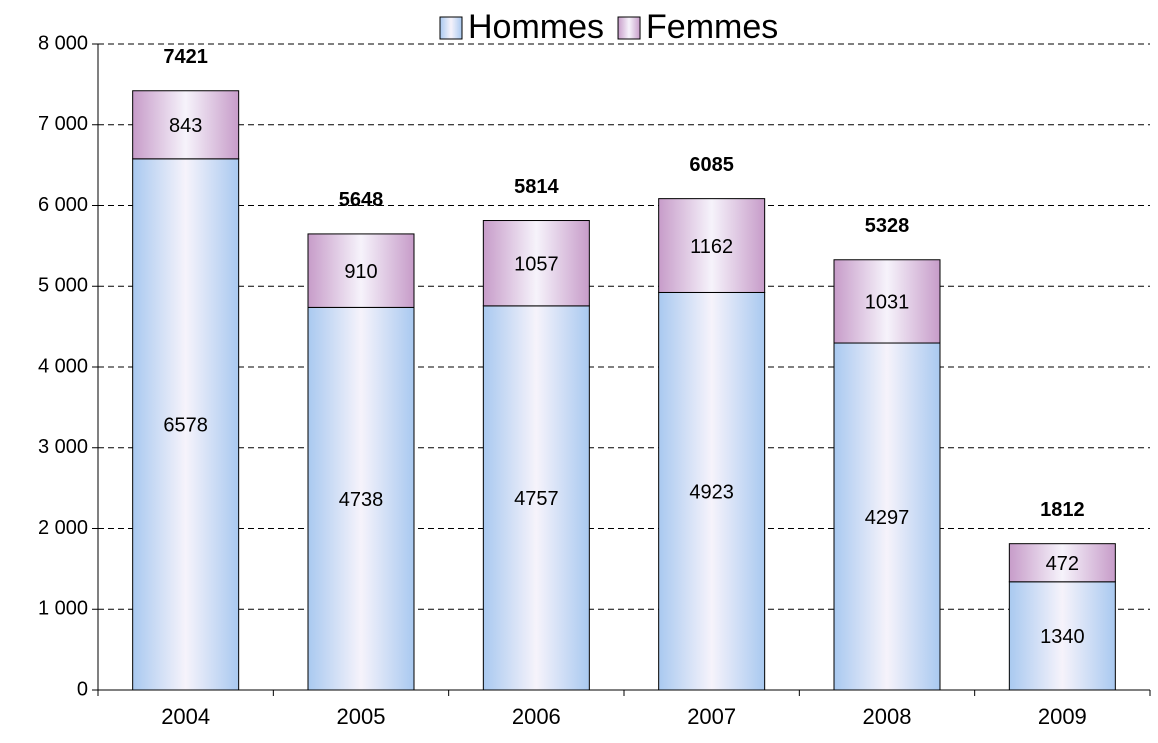 The height and width of the screenshot is (743, 1158). Describe the element at coordinates (887, 716) in the screenshot. I see `x-tick-label: 2008` at that location.